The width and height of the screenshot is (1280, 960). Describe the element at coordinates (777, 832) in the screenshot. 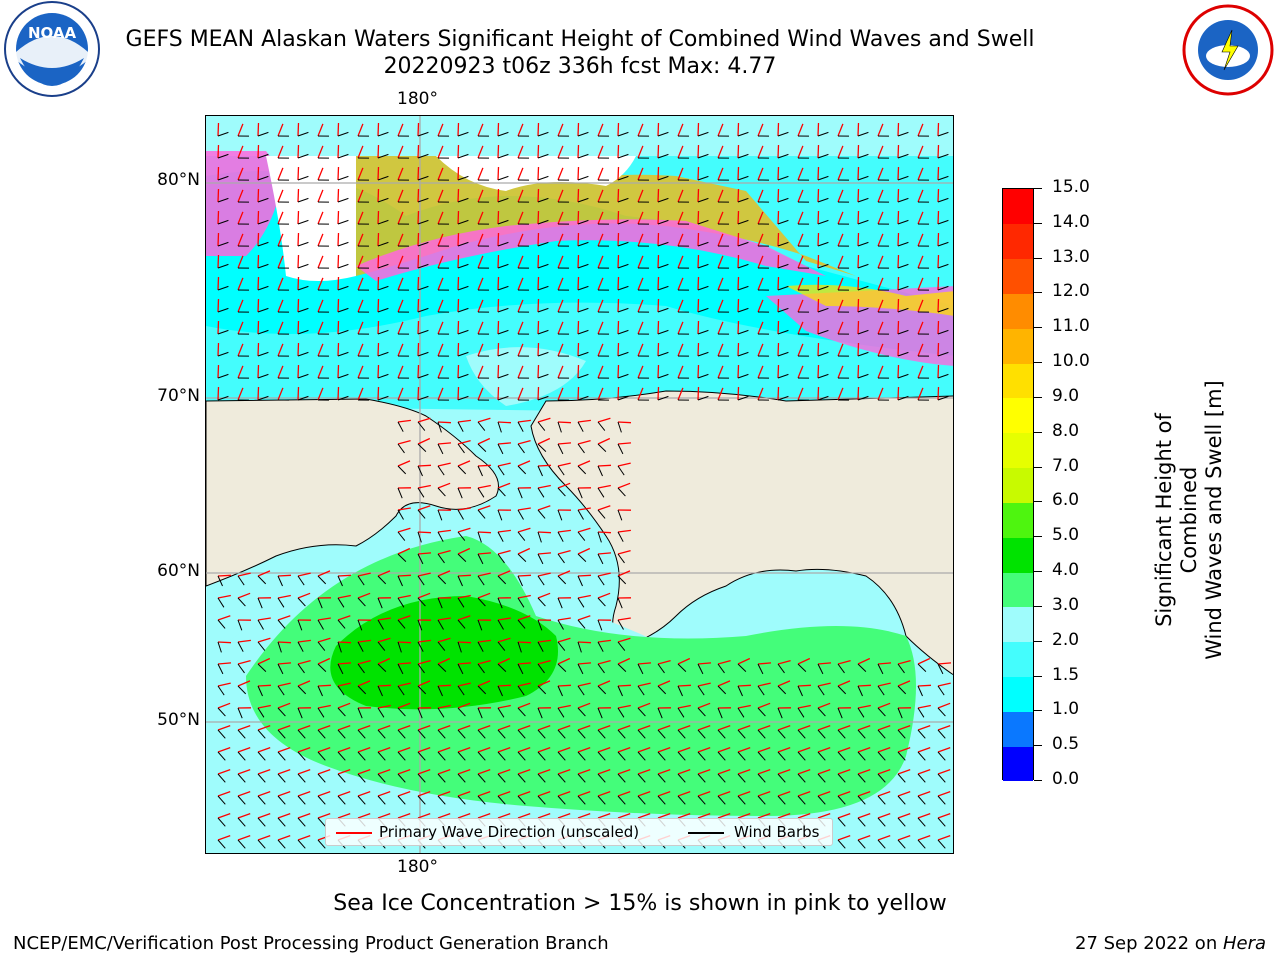

I see `wind-barbs-legend-label: Wind Barbs` at that location.